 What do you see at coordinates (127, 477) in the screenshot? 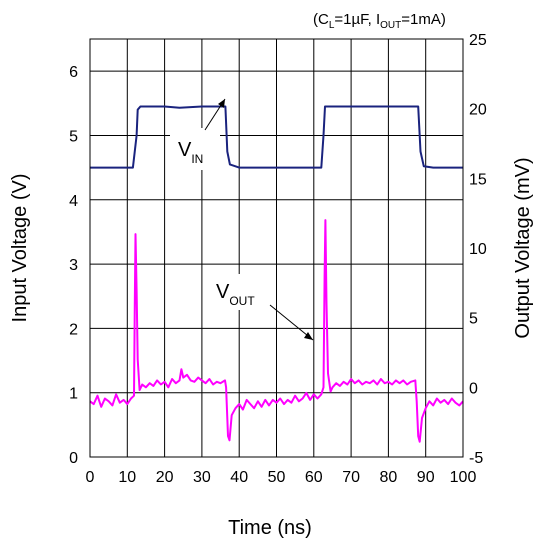
I see `x-tick-label: 10` at bounding box center [127, 477].